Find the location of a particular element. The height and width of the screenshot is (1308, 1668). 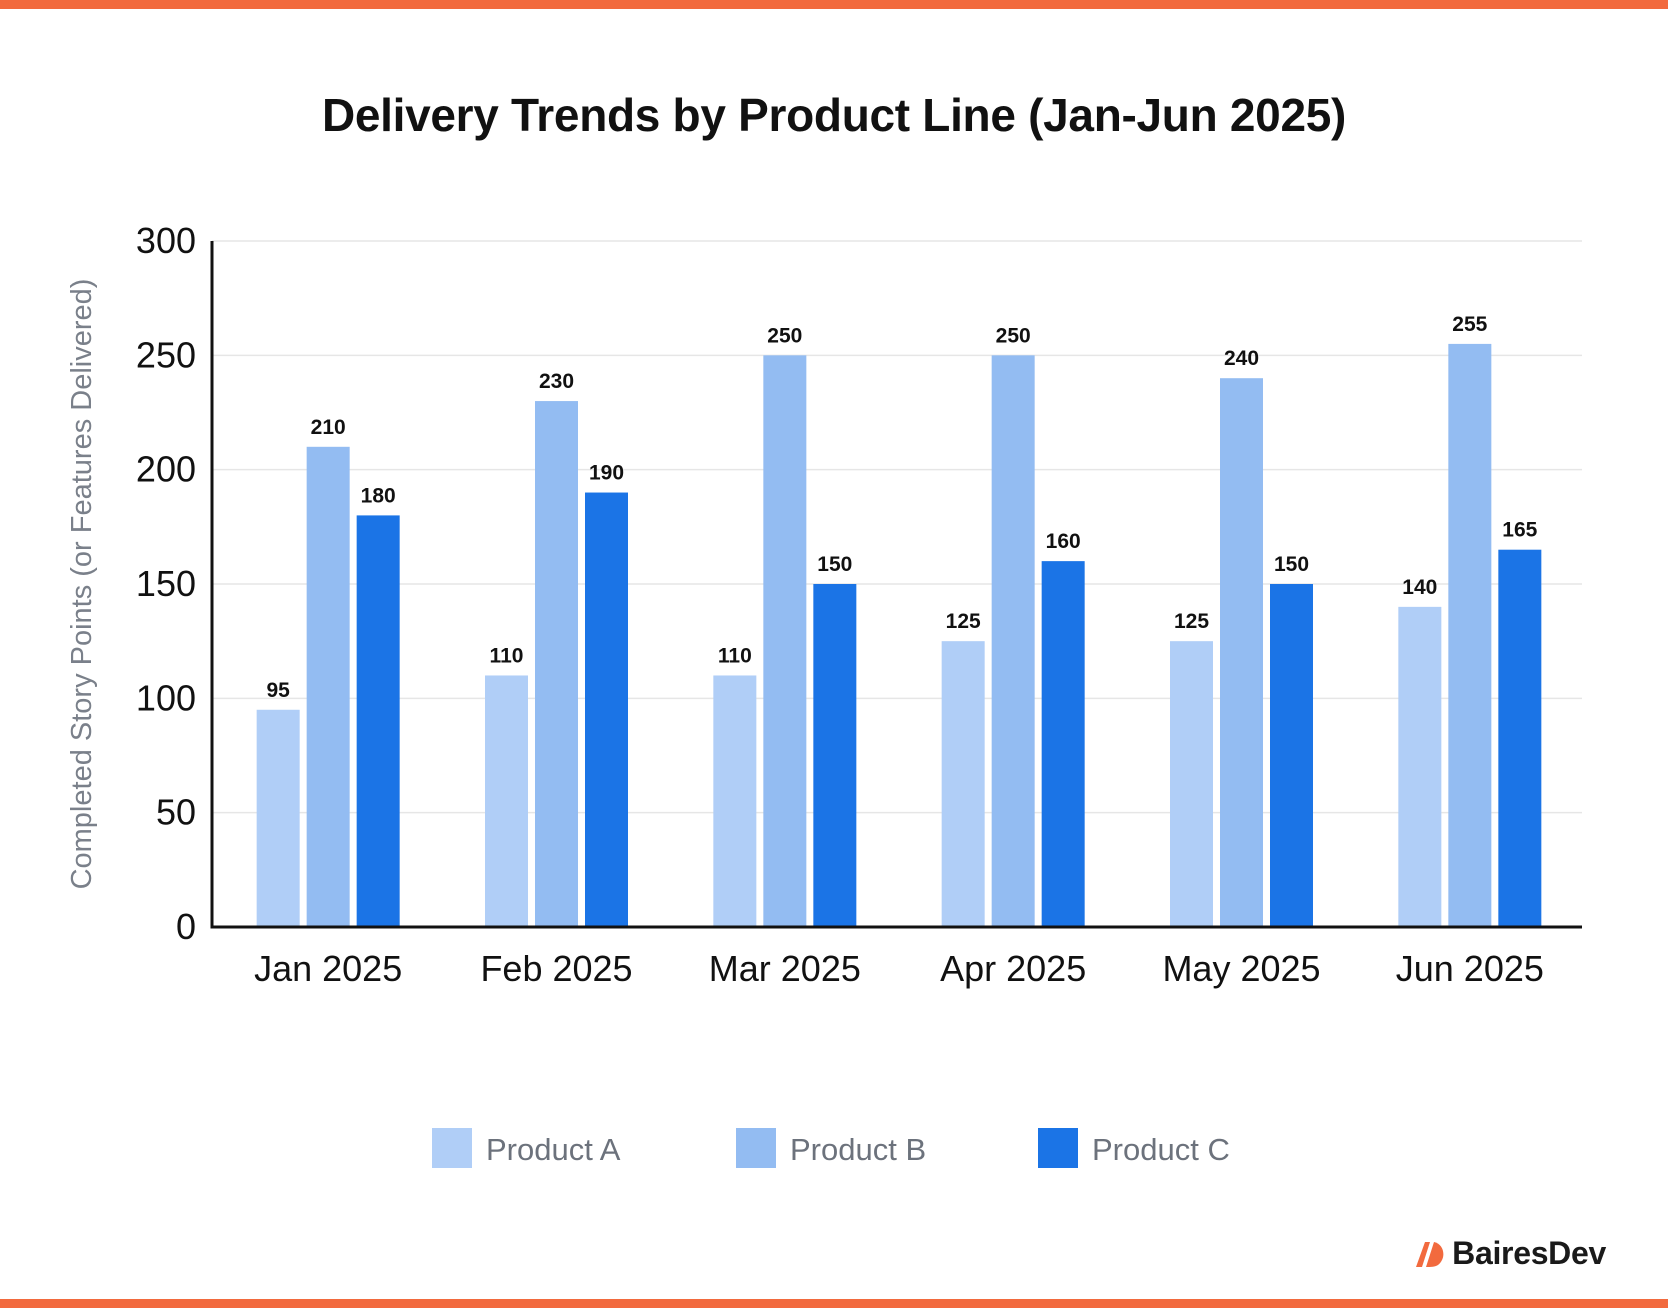

x-tick-label: Jan 2025 is located at coordinates (328, 968).